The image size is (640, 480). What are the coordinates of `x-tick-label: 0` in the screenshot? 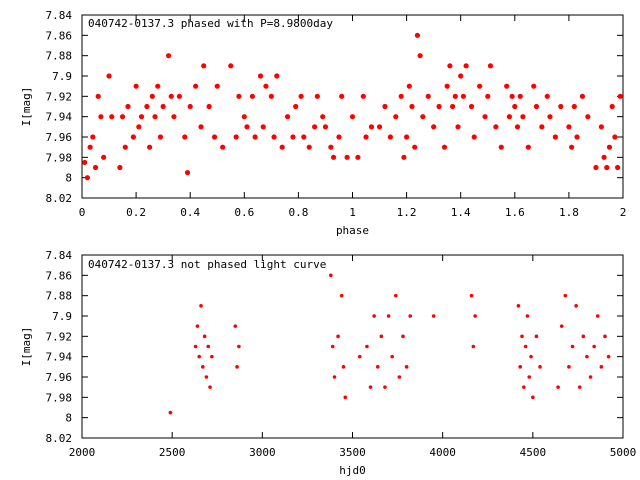 It's located at (82, 212).